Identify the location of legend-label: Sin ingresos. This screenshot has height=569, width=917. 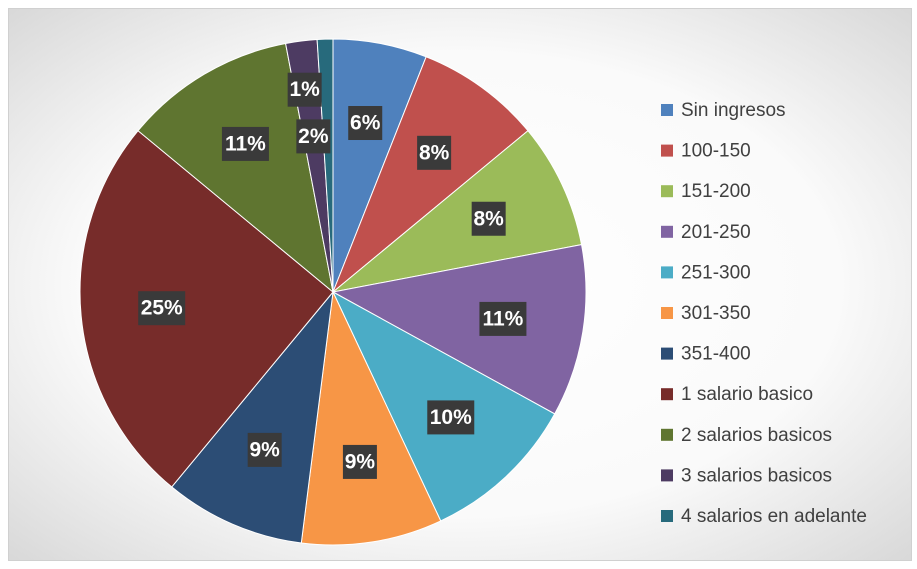
(733, 110).